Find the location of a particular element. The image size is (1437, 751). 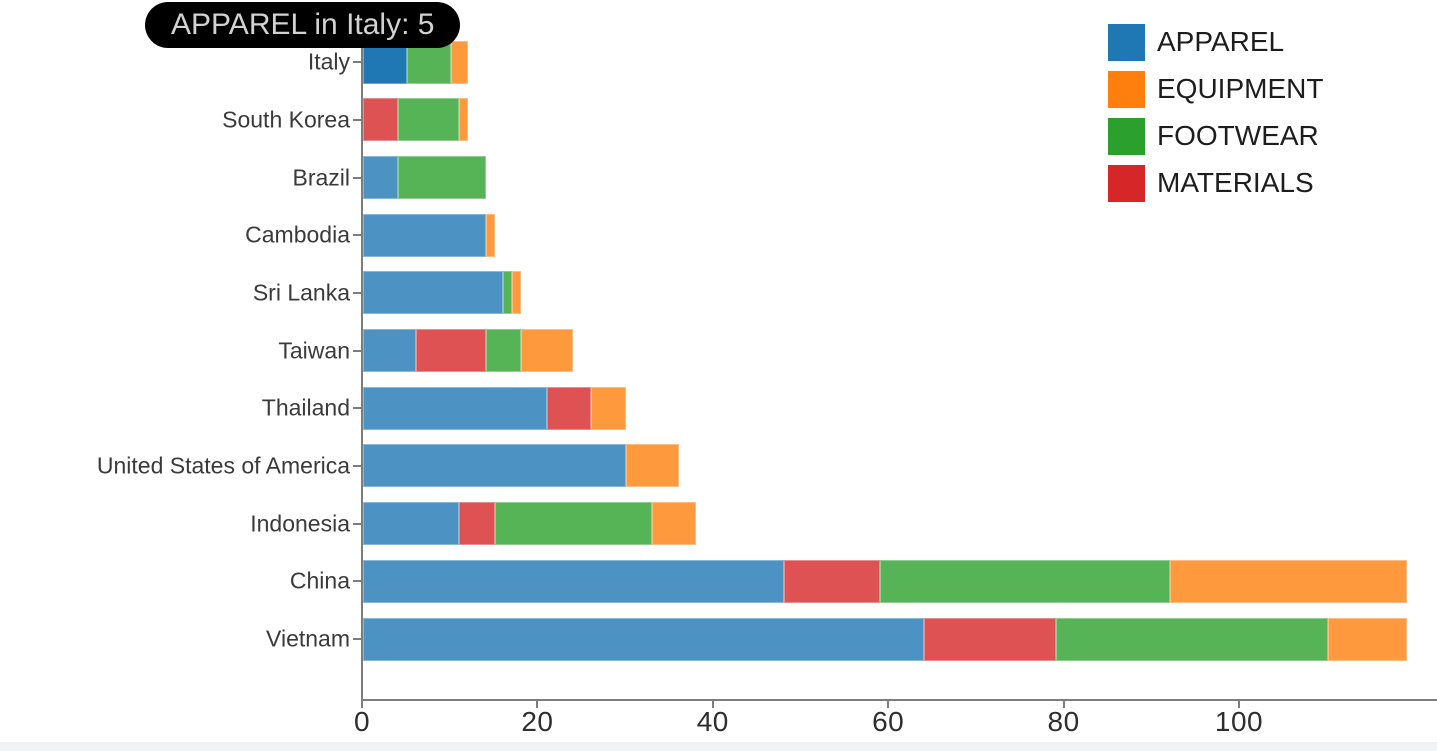

legend-label: EQUIPMENT is located at coordinates (1240, 88).